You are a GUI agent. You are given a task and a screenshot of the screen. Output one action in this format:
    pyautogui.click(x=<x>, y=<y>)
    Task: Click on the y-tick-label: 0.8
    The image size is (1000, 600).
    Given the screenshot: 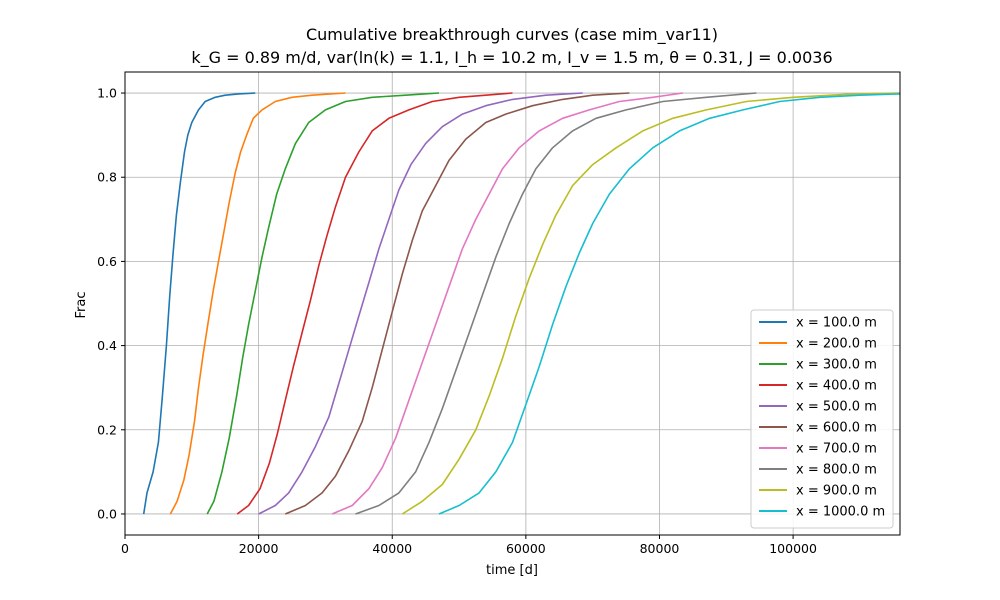 What is the action you would take?
    pyautogui.click(x=107, y=177)
    